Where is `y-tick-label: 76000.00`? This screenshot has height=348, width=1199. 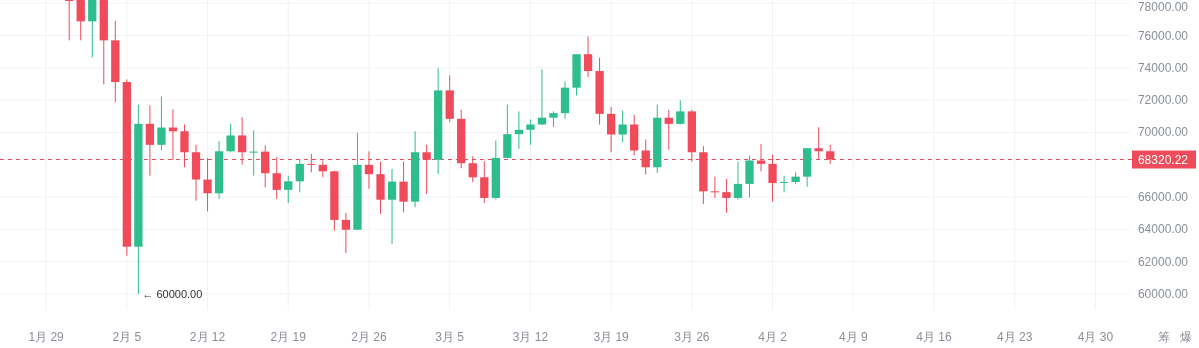
y-tick-label: 76000.00 is located at coordinates (1163, 35).